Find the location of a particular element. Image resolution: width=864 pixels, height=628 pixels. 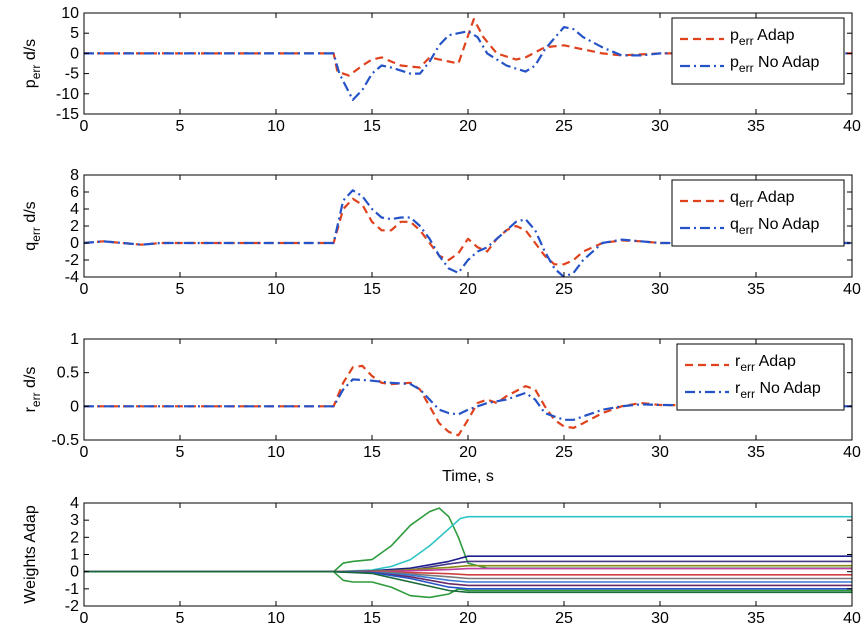

y-axis-label-main: p is located at coordinates (30, 83).